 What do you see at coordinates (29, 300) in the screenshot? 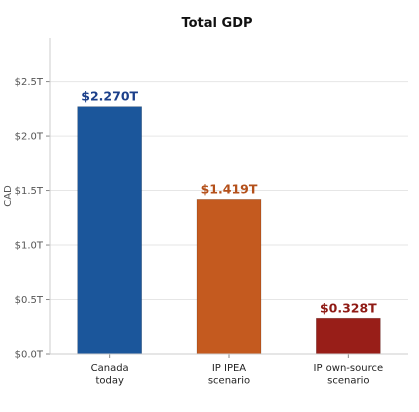
I see `y-tick-label: $0.5T` at bounding box center [29, 300].